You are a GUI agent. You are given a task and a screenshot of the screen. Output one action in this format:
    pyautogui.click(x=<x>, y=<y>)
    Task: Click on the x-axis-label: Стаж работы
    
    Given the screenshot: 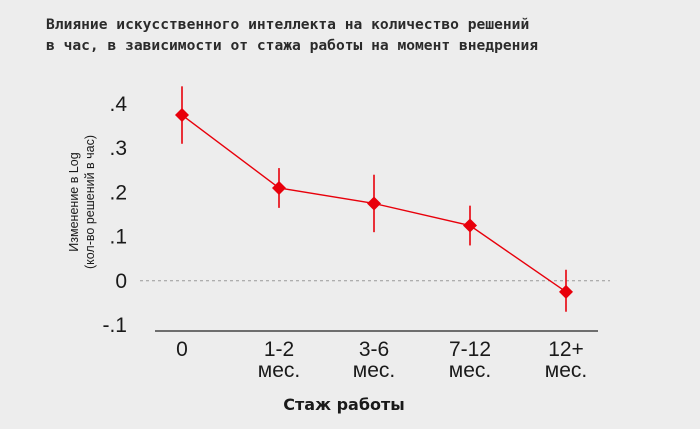 What is the action you would take?
    pyautogui.click(x=343, y=404)
    